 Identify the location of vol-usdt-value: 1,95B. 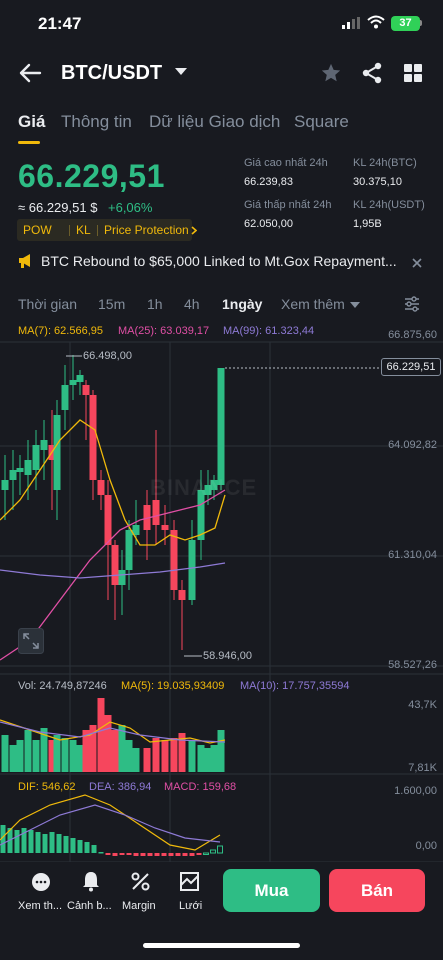
(367, 224).